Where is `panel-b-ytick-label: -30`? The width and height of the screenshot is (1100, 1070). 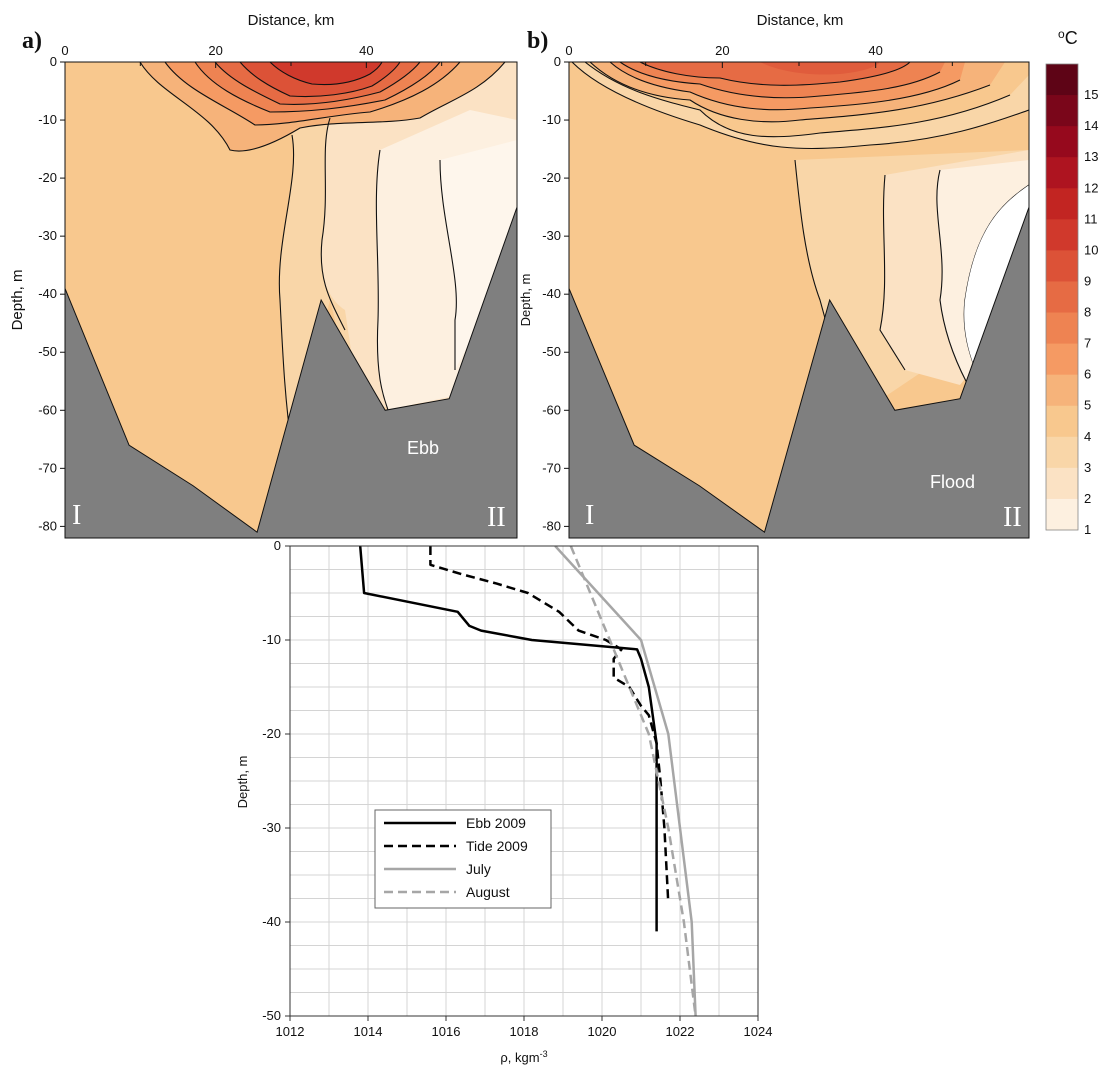 panel-b-ytick-label: -30 is located at coordinates (551, 235).